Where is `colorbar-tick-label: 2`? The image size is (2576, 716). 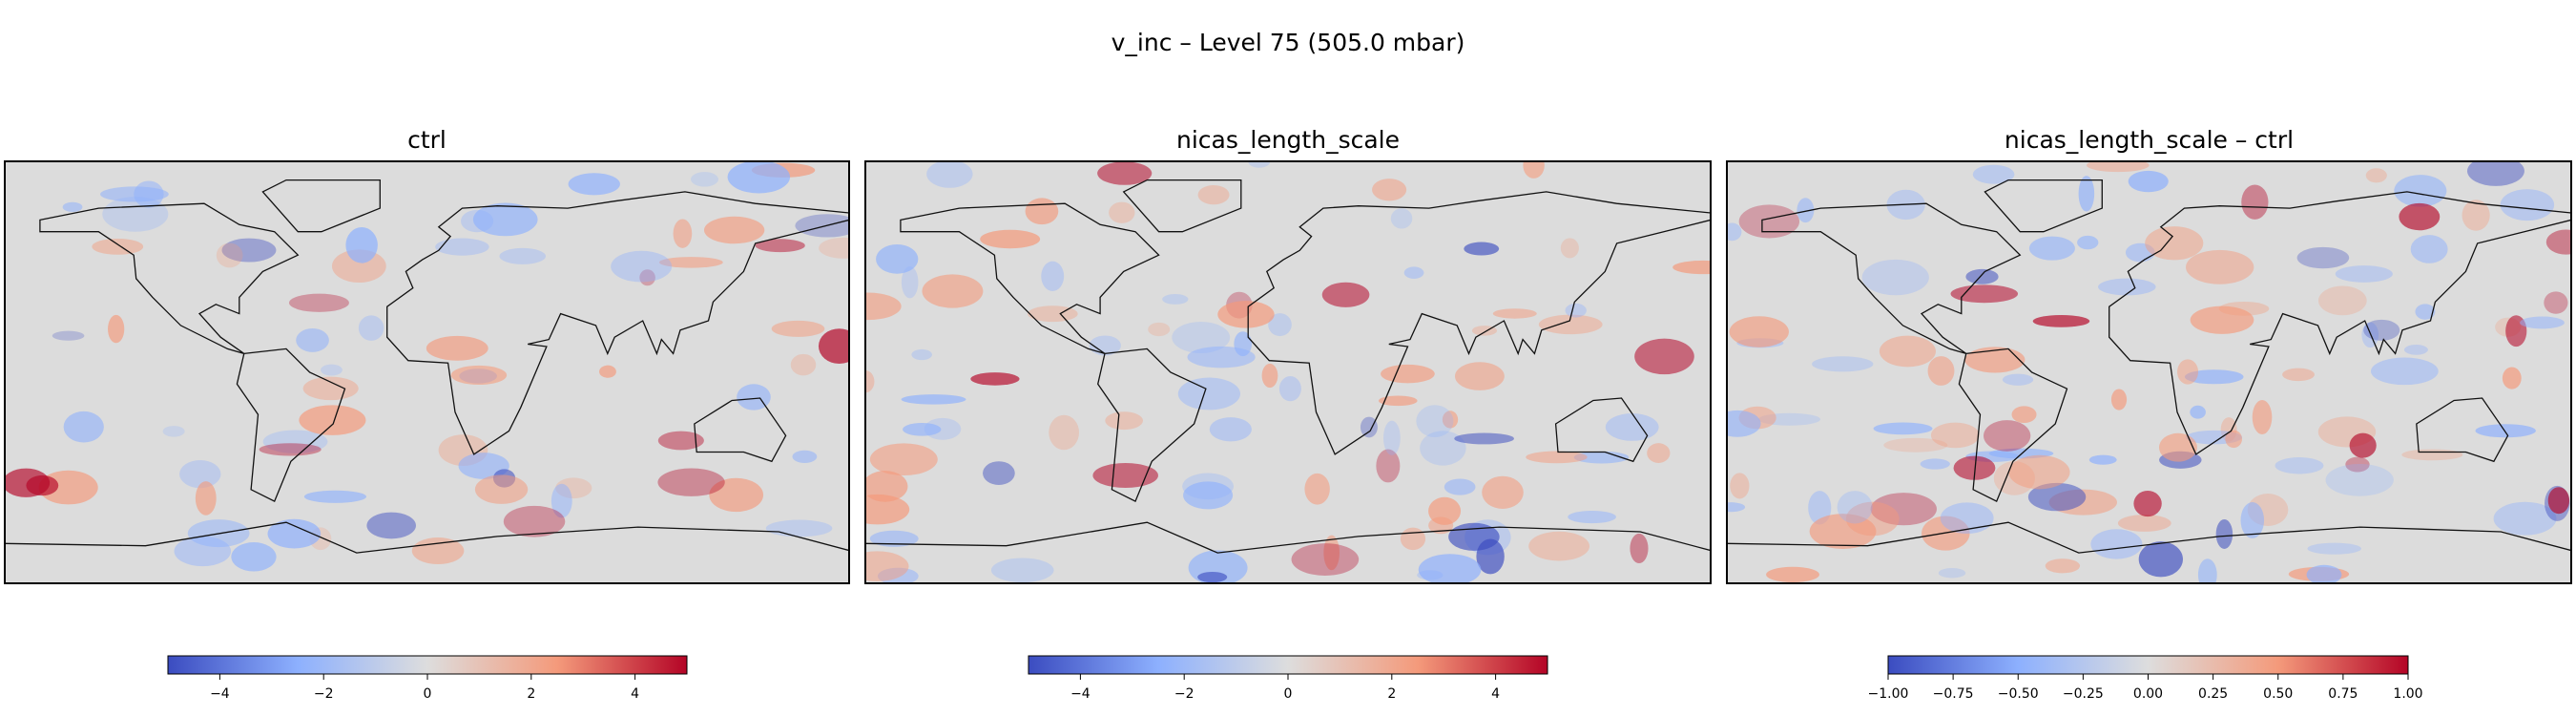 colorbar-tick-label: 2 is located at coordinates (531, 694).